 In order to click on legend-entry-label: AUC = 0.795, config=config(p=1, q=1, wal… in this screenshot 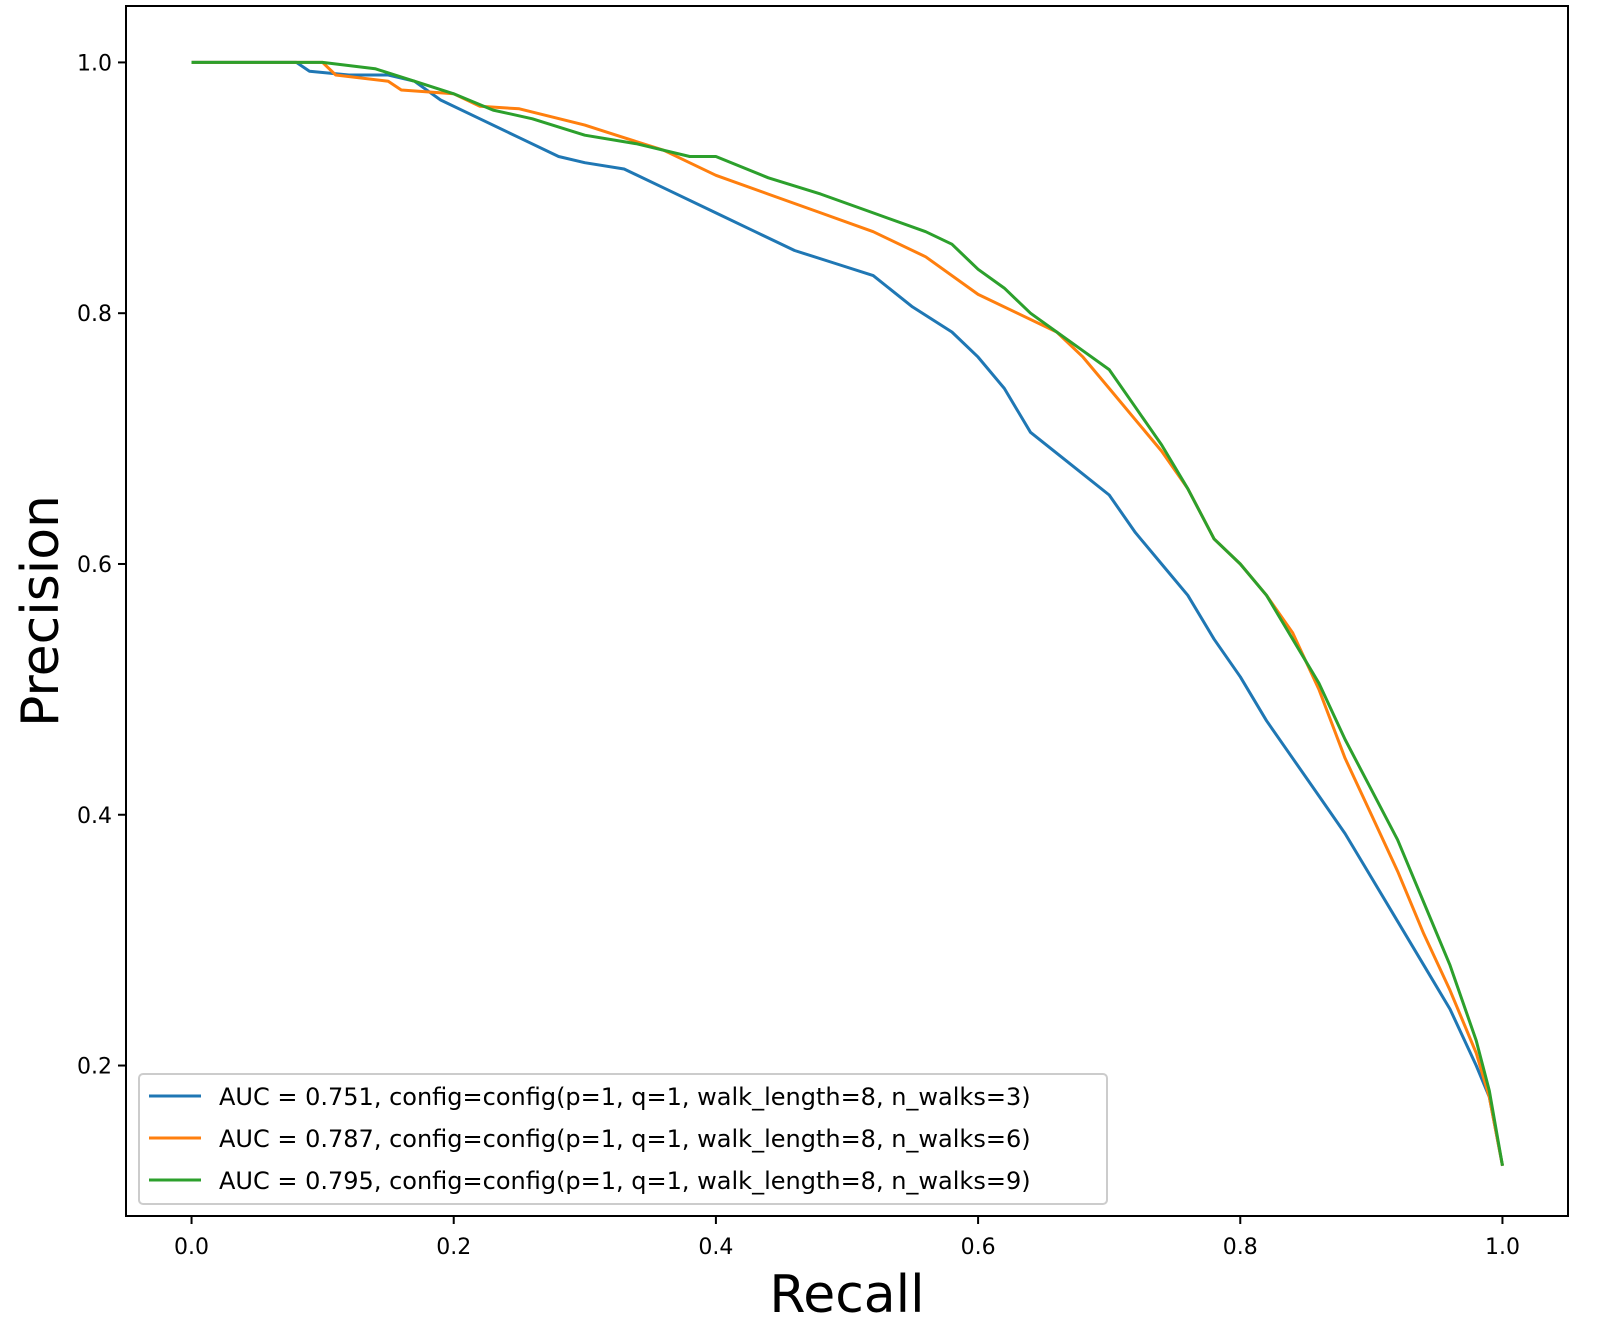, I will do `click(625, 1181)`.